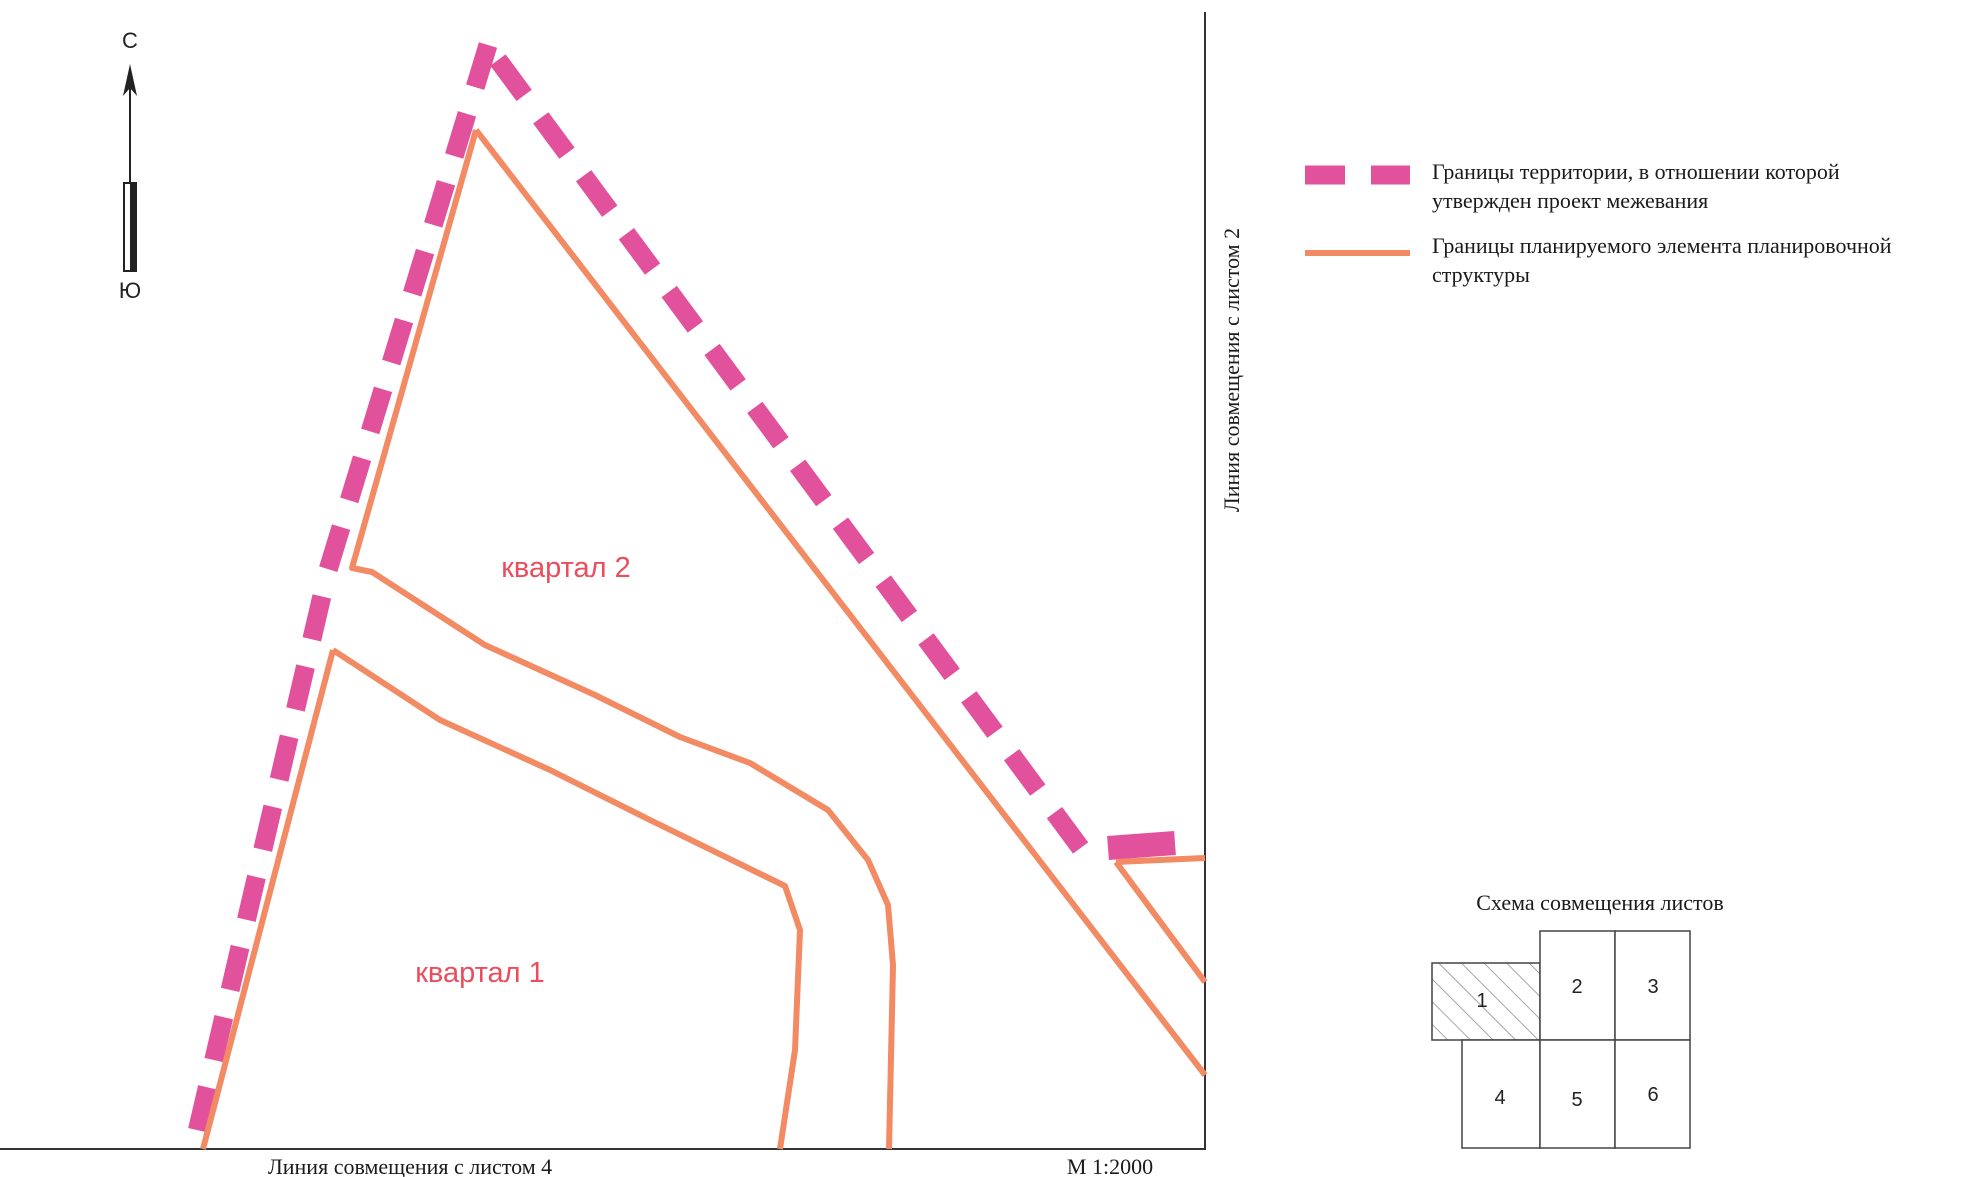  What do you see at coordinates (1499, 1098) in the screenshot?
I see `sheet-number-4: 4` at bounding box center [1499, 1098].